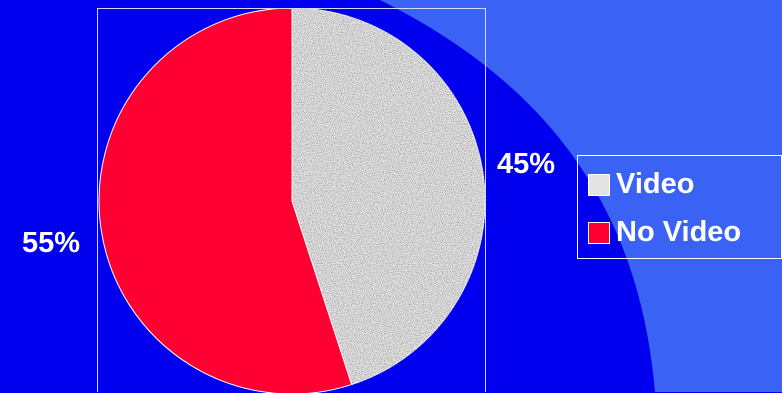 This screenshot has height=393, width=782. I want to click on data-label-no-video: 55%, so click(51, 243).